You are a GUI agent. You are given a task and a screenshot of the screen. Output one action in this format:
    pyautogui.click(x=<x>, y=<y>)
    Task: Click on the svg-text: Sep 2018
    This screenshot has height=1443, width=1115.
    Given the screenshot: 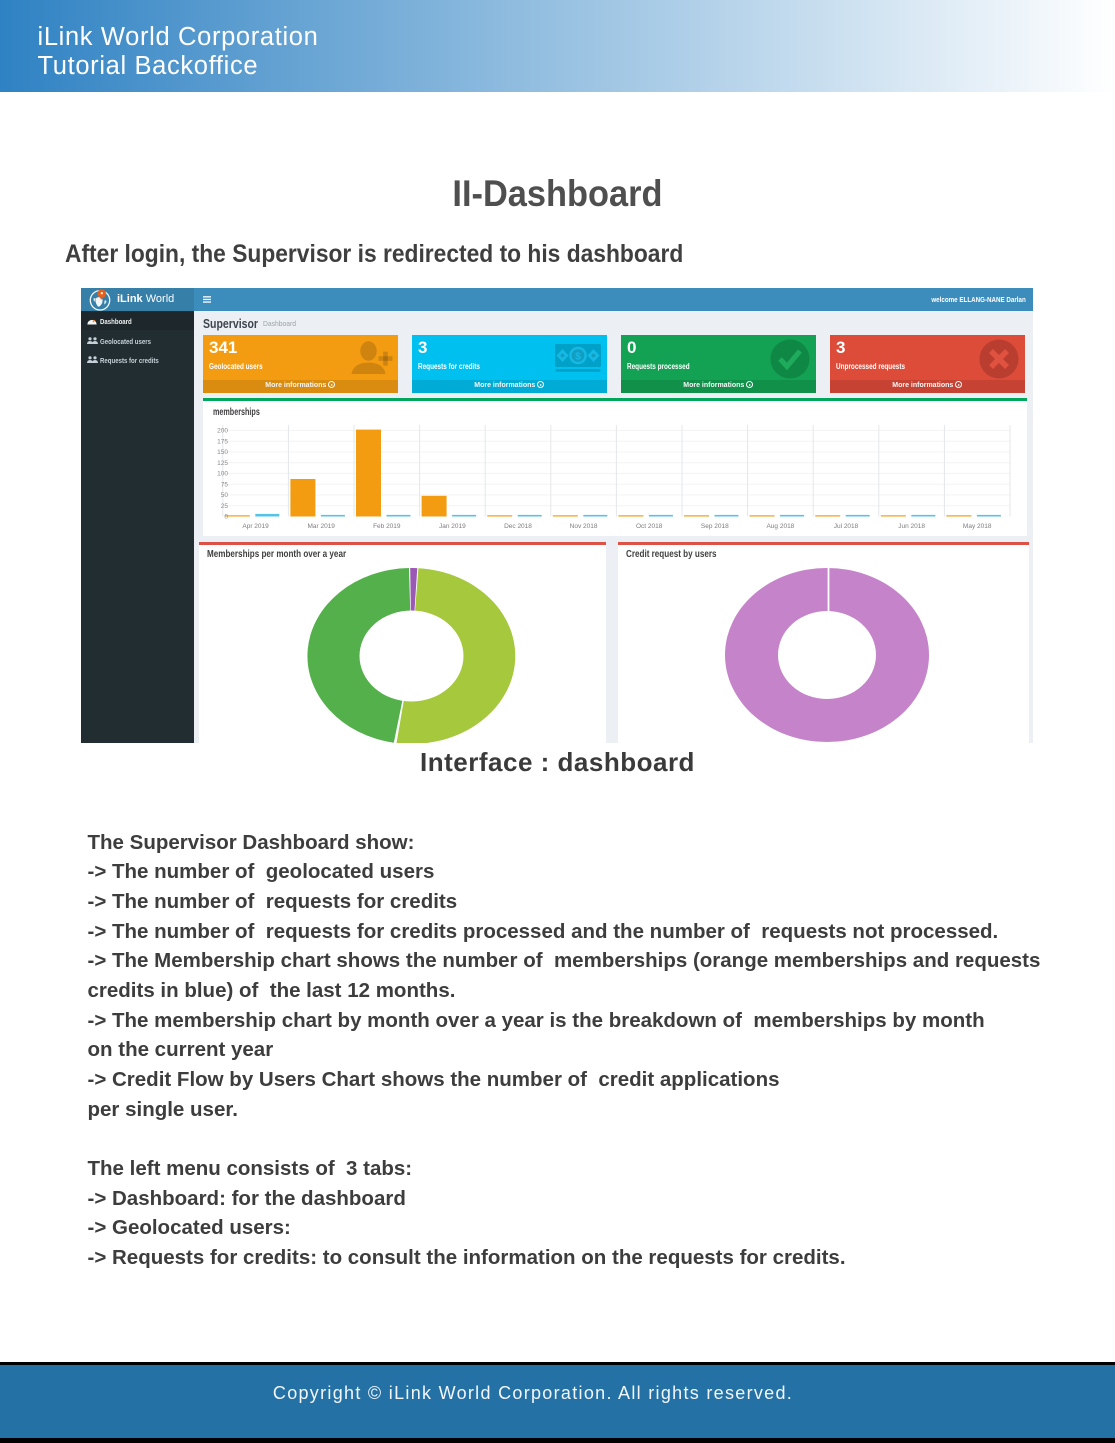 What is the action you would take?
    pyautogui.click(x=715, y=526)
    